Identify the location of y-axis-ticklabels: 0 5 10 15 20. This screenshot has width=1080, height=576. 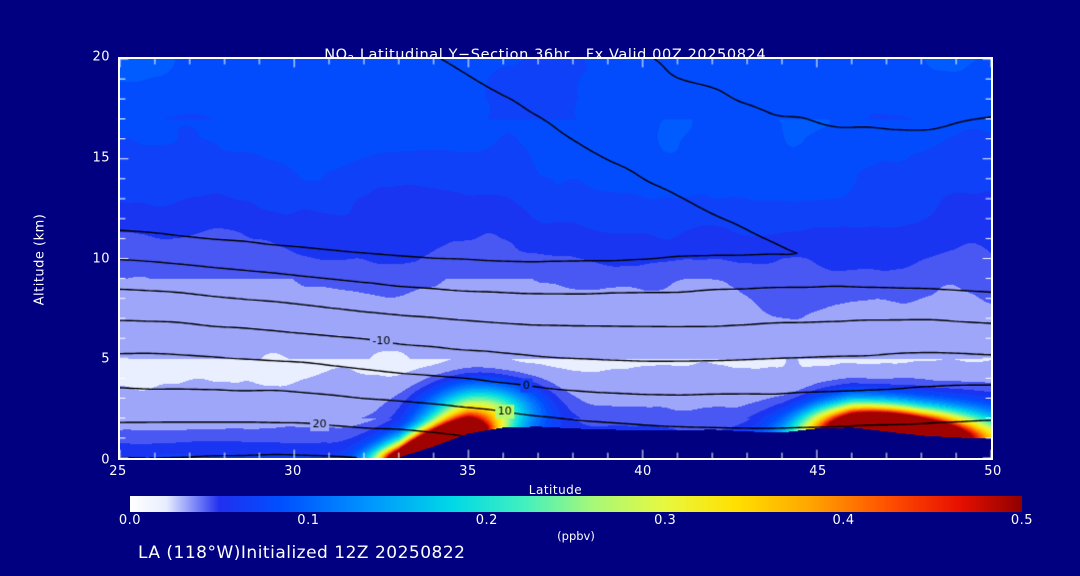
(94, 259).